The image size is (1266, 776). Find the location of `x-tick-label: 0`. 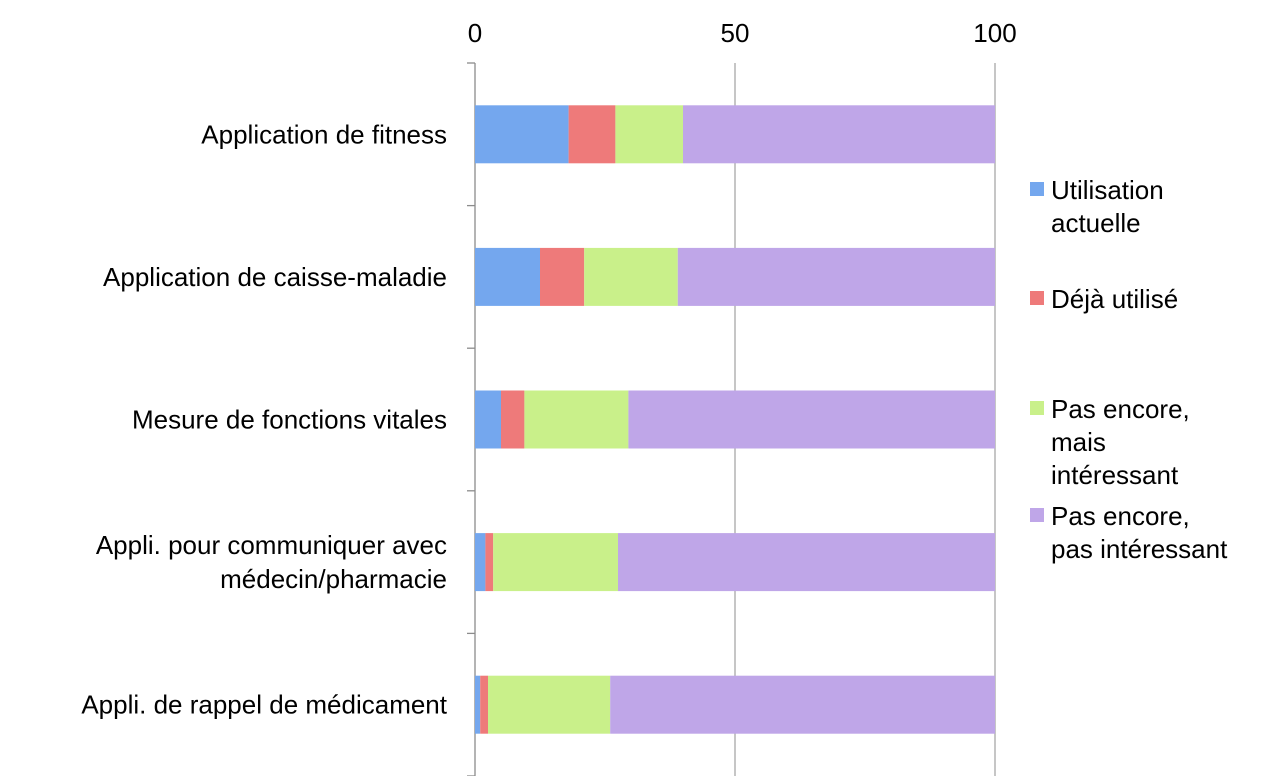

x-tick-label: 0 is located at coordinates (475, 33).